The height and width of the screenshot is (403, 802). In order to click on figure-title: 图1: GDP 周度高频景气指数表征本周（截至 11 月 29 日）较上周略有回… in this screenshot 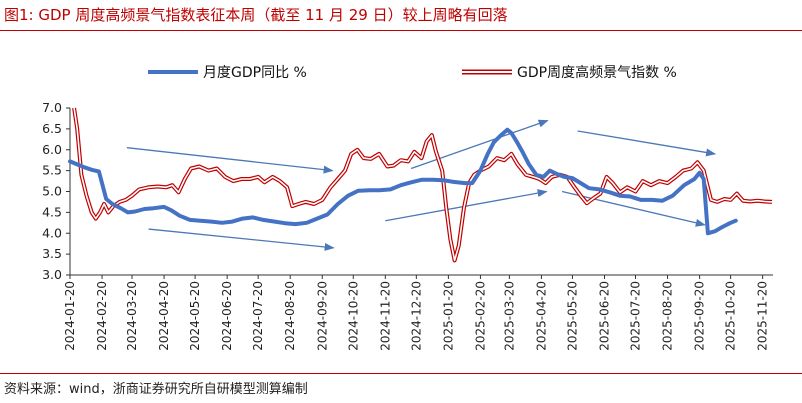, I will do `click(256, 15)`.